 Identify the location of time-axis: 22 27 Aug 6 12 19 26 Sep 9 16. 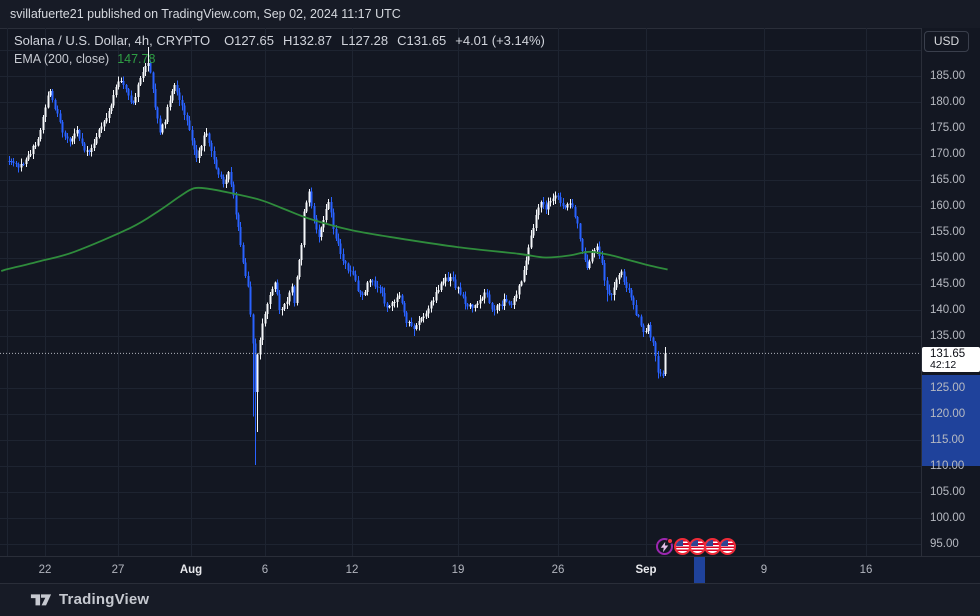
(490, 570).